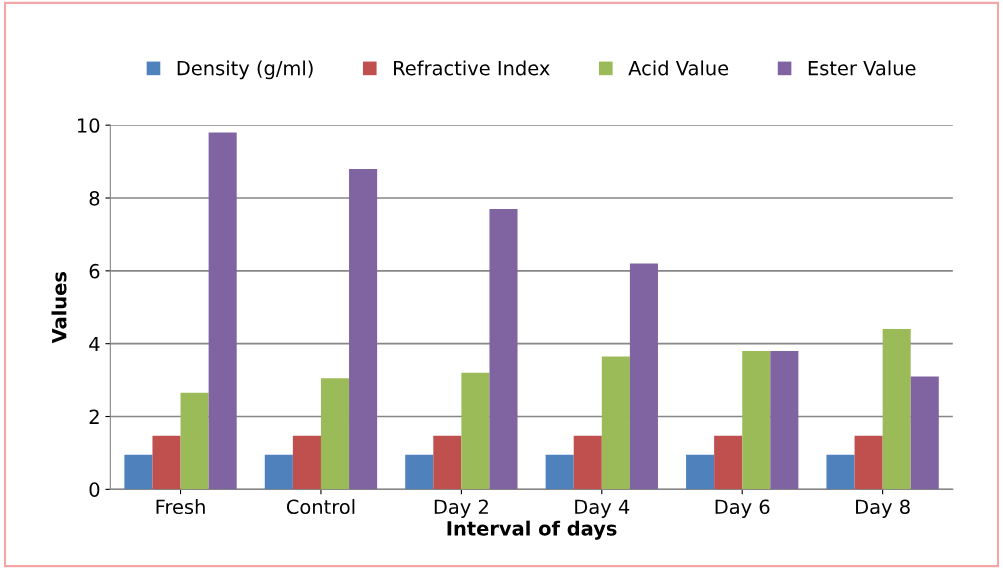 The image size is (1003, 569). What do you see at coordinates (94, 344) in the screenshot?
I see `y-tick-label: 4` at bounding box center [94, 344].